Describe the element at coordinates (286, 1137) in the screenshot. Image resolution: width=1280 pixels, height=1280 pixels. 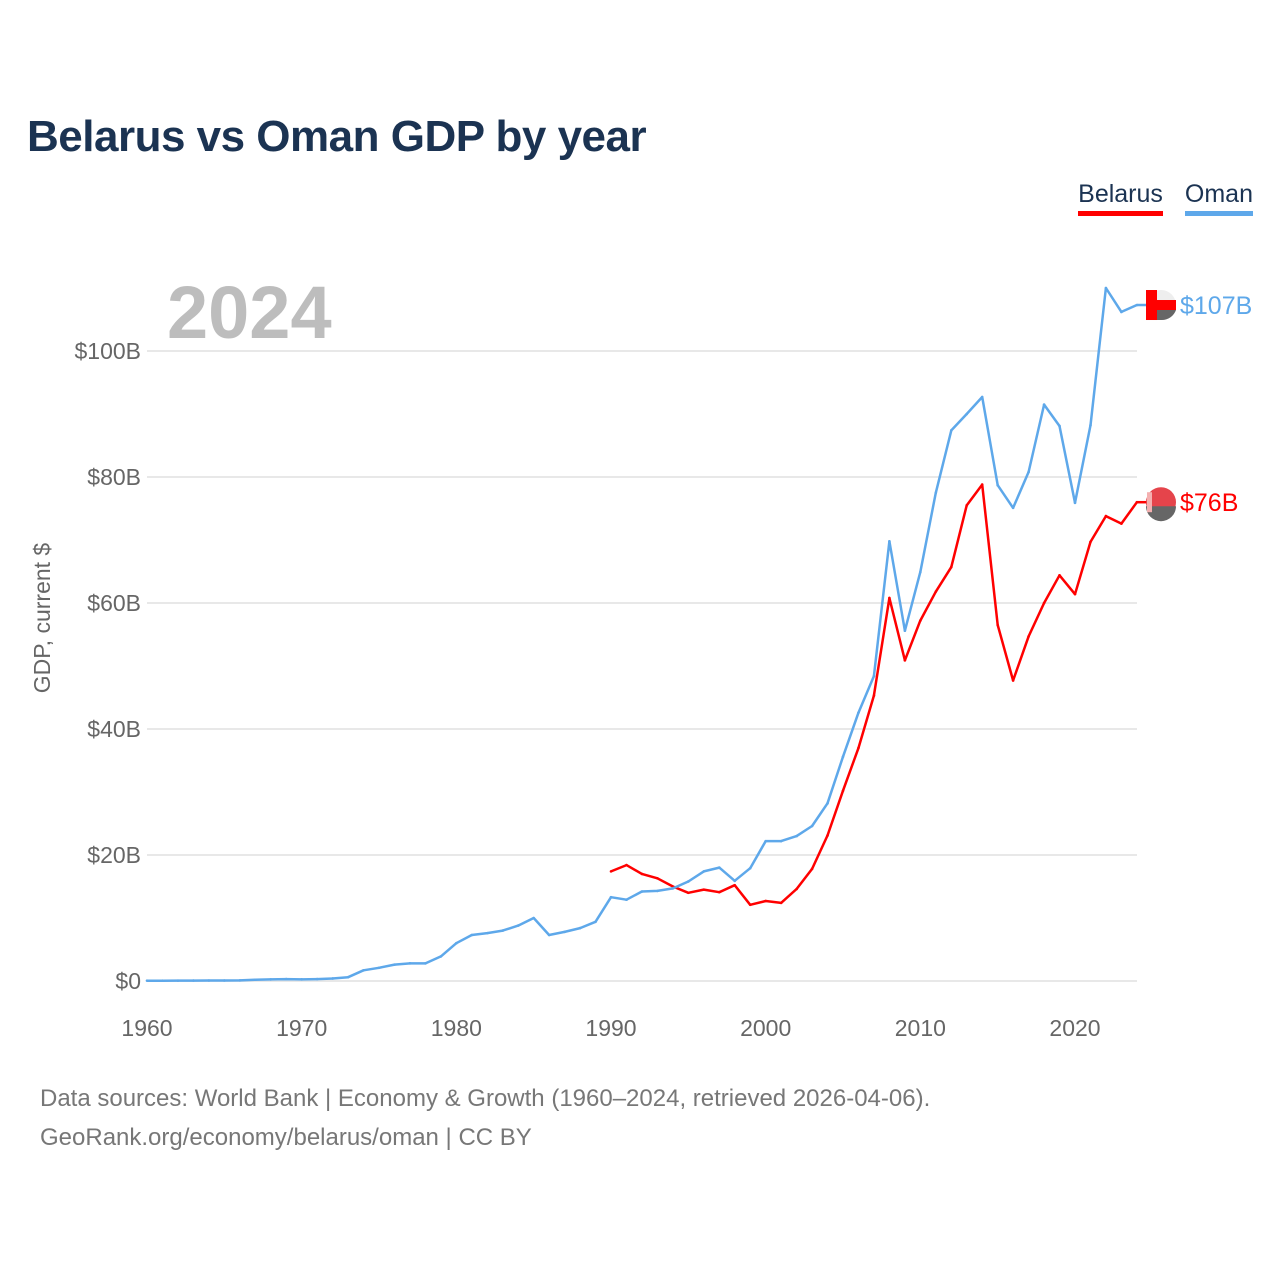
I see `footer-link: GeoRank.org/economy/belarus/oman | CC BY` at that location.